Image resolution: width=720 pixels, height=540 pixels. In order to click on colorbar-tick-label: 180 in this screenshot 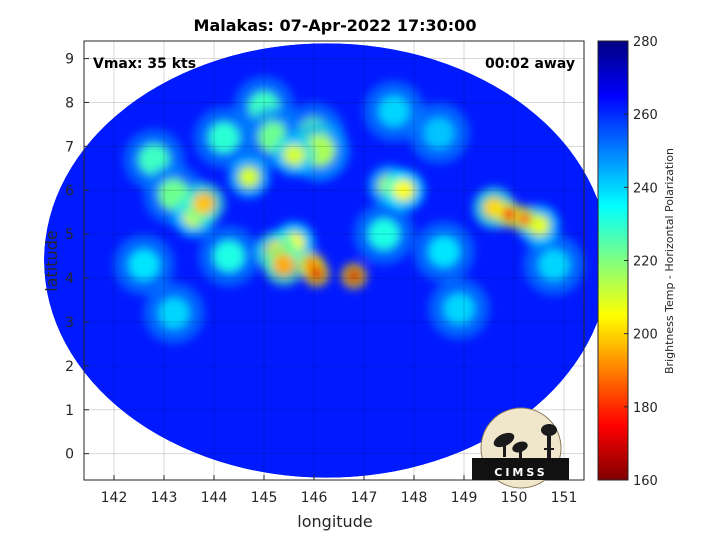, I will do `click(645, 408)`.